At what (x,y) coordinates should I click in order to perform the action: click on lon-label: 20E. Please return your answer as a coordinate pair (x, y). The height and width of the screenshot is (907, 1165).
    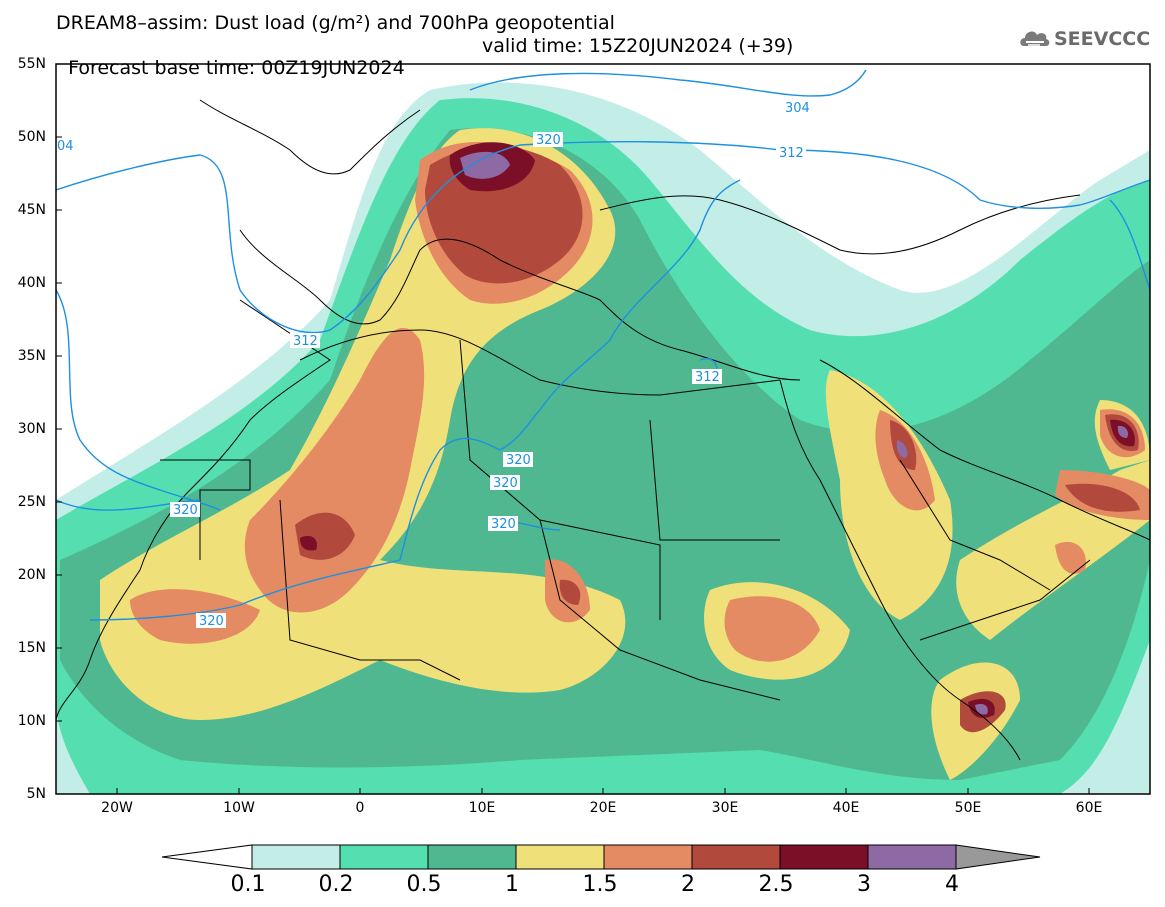
    Looking at the image, I should click on (603, 808).